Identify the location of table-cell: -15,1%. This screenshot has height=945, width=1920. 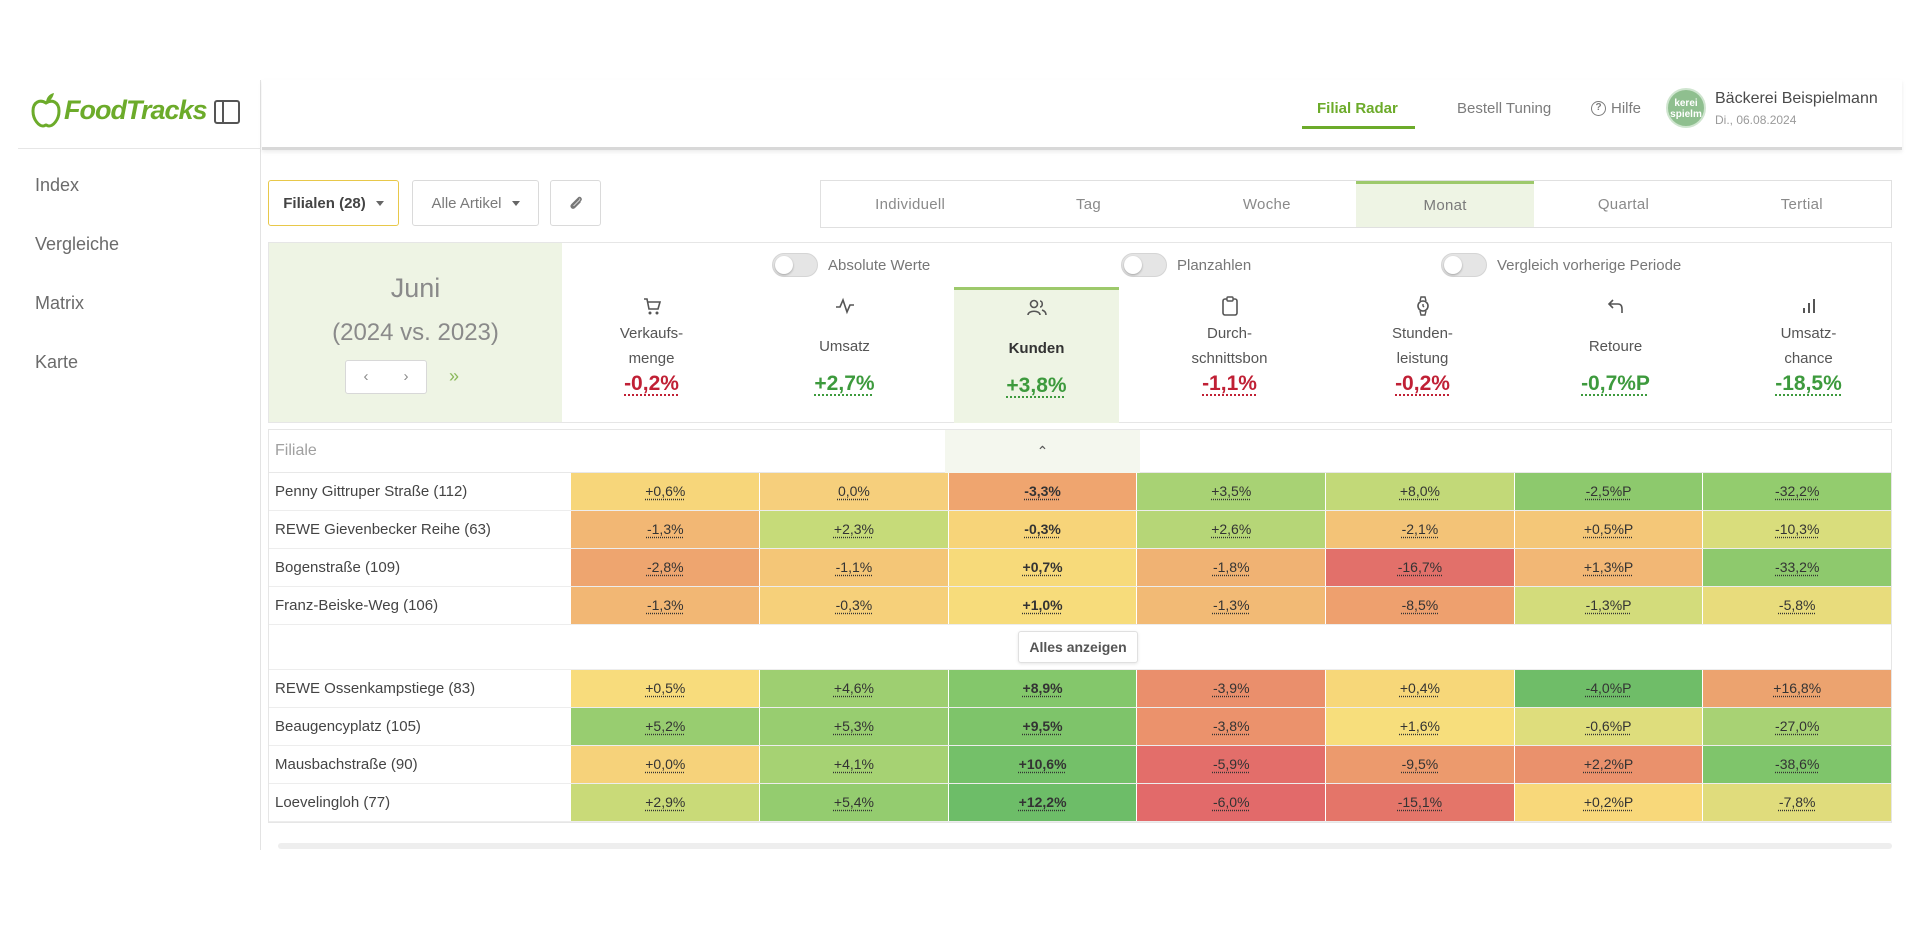
(1420, 802).